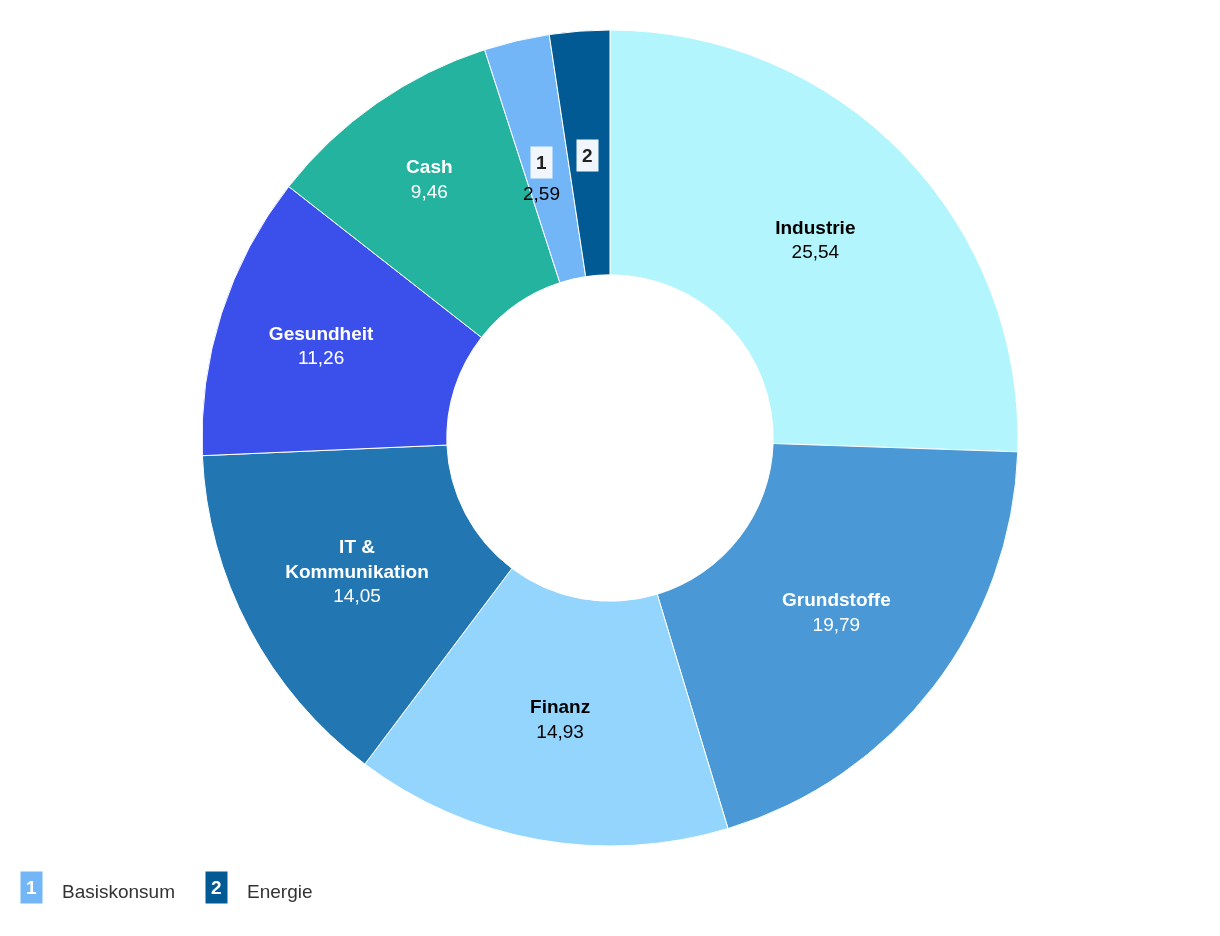  What do you see at coordinates (815, 252) in the screenshot?
I see `data-label: 25,54` at bounding box center [815, 252].